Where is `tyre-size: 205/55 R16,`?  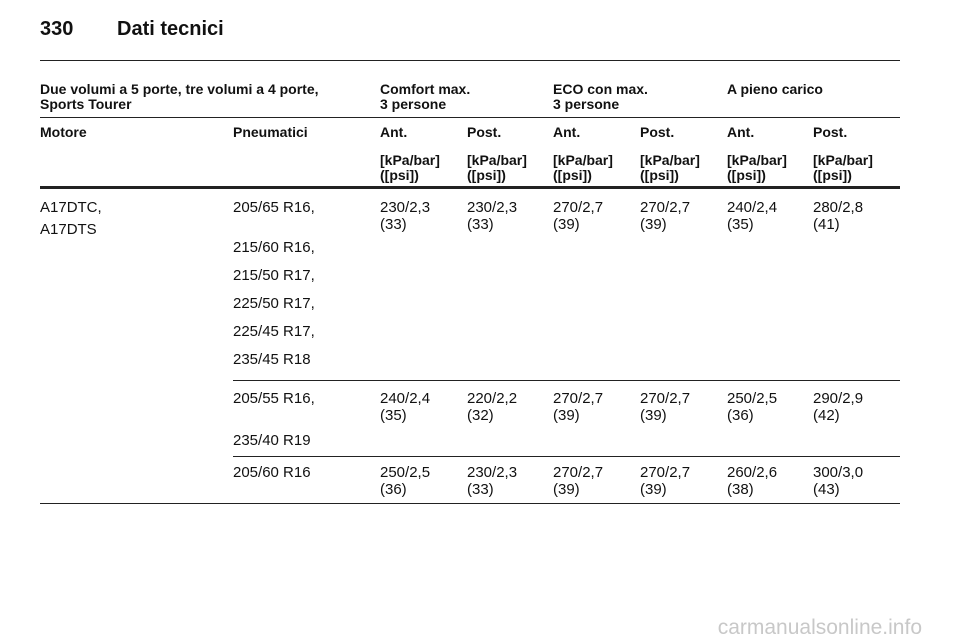 tyre-size: 205/55 R16, is located at coordinates (274, 398).